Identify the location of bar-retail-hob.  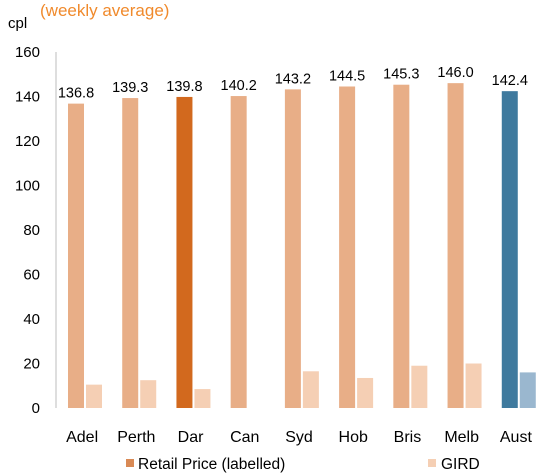
(347, 247).